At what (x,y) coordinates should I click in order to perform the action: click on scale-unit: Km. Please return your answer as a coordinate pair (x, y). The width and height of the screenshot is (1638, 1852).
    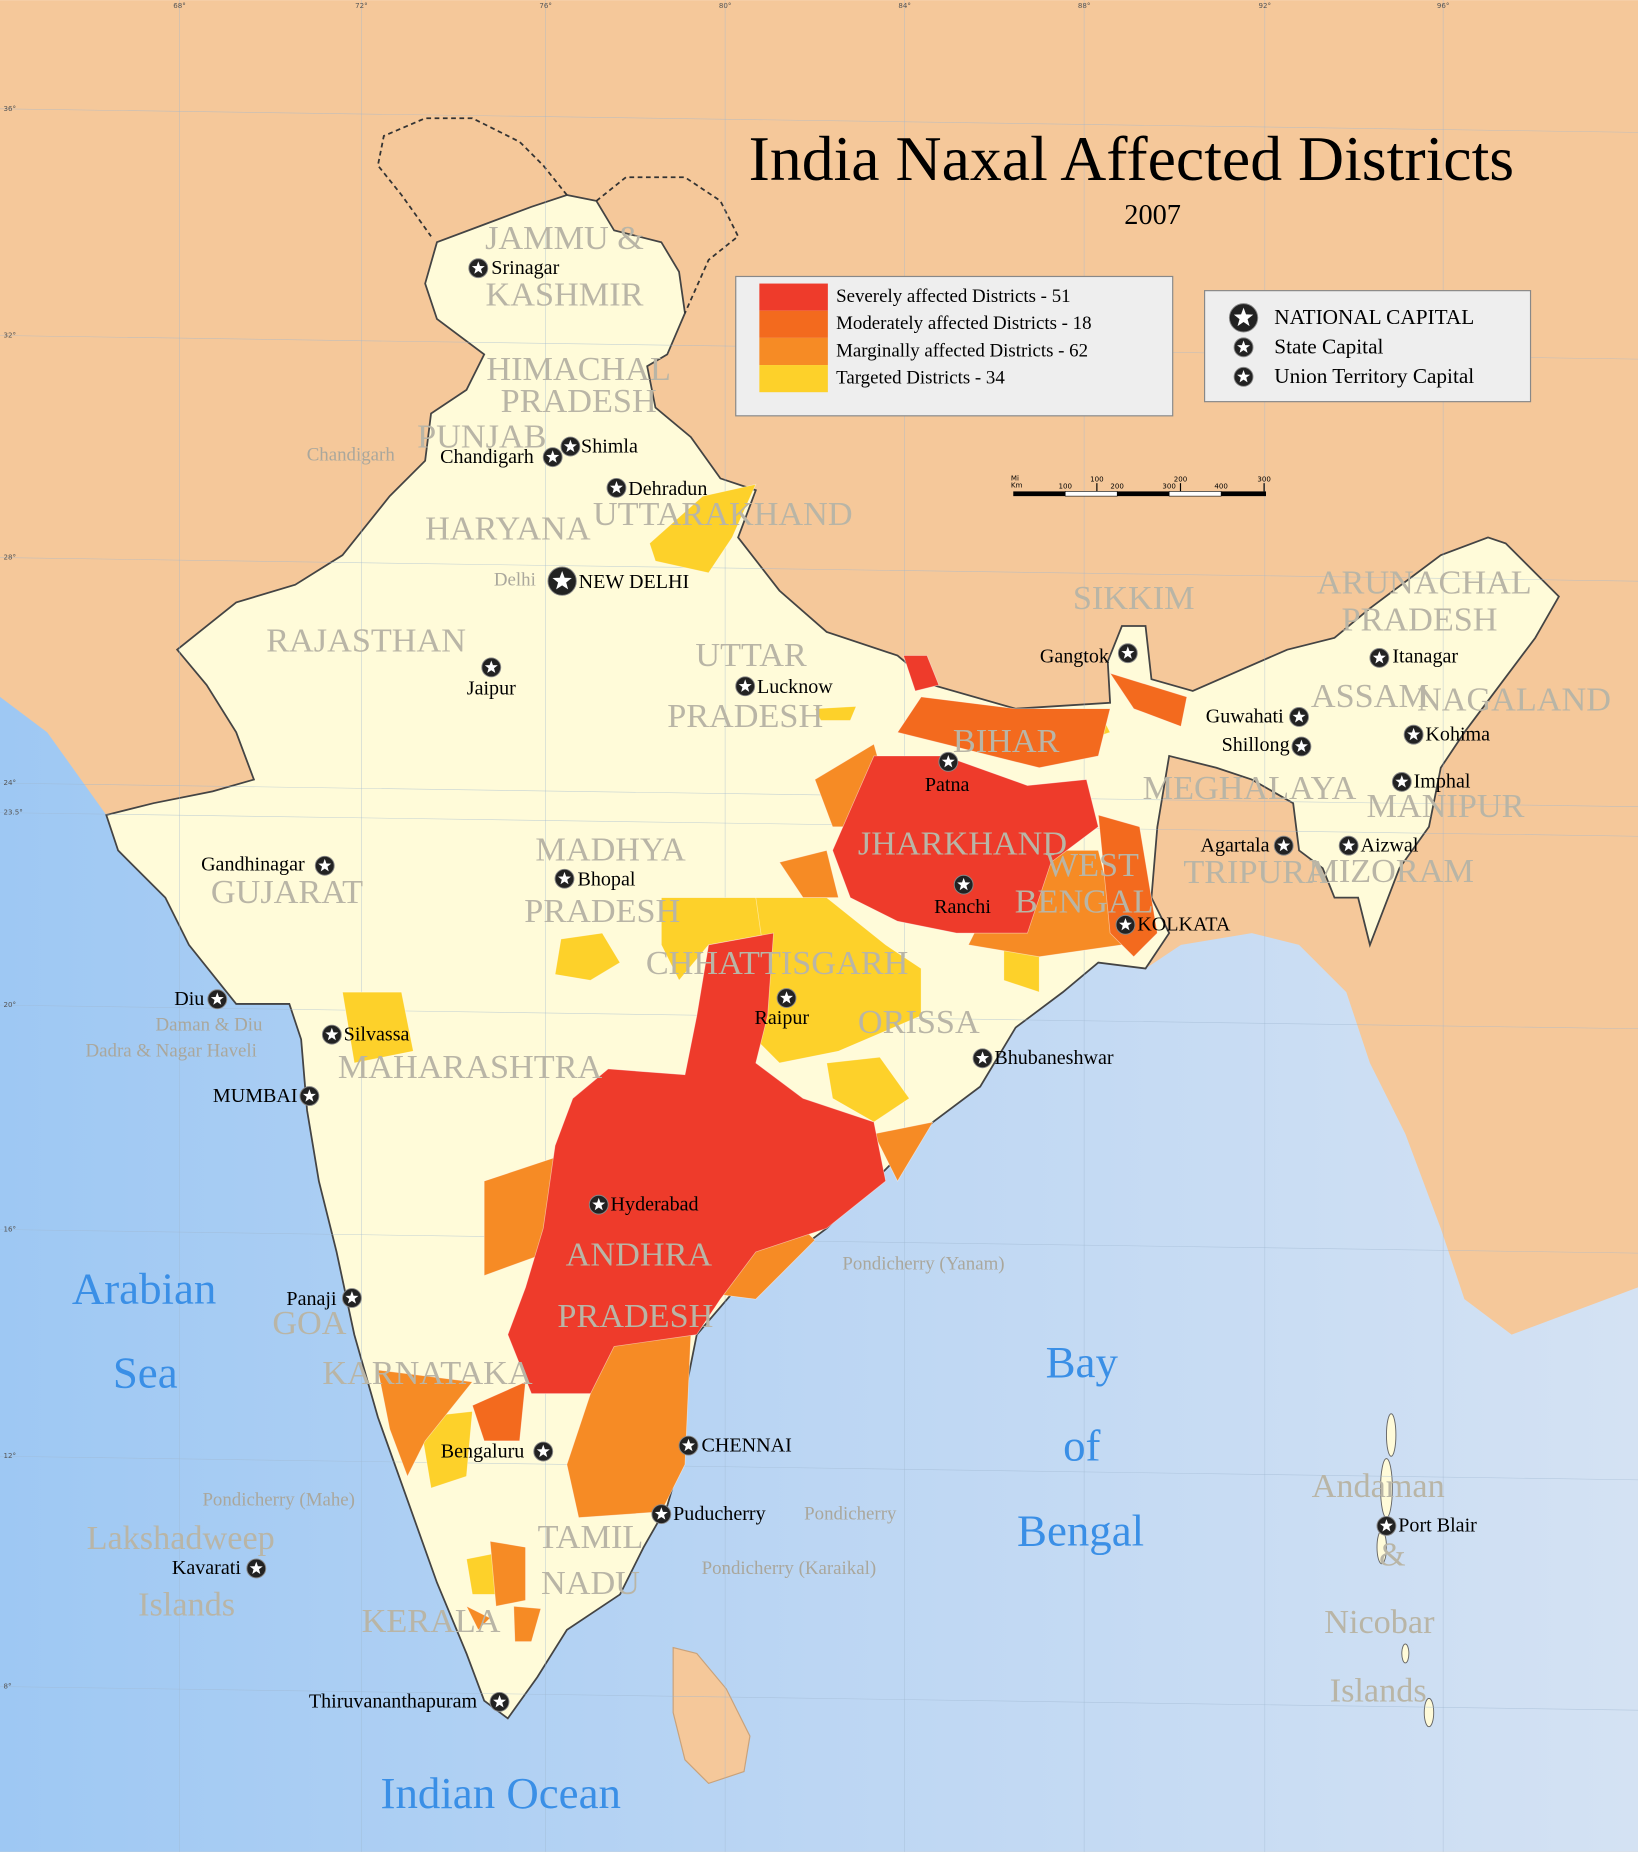
    Looking at the image, I should click on (1017, 484).